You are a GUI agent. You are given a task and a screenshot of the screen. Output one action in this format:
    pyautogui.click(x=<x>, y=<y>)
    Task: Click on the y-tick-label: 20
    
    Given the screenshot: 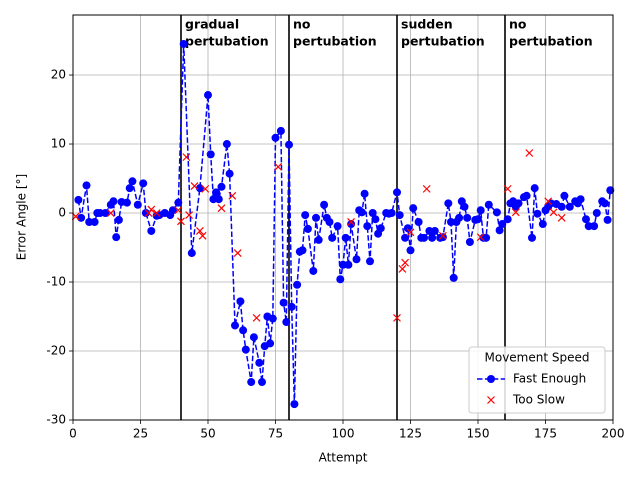 What is the action you would take?
    pyautogui.click(x=58, y=75)
    